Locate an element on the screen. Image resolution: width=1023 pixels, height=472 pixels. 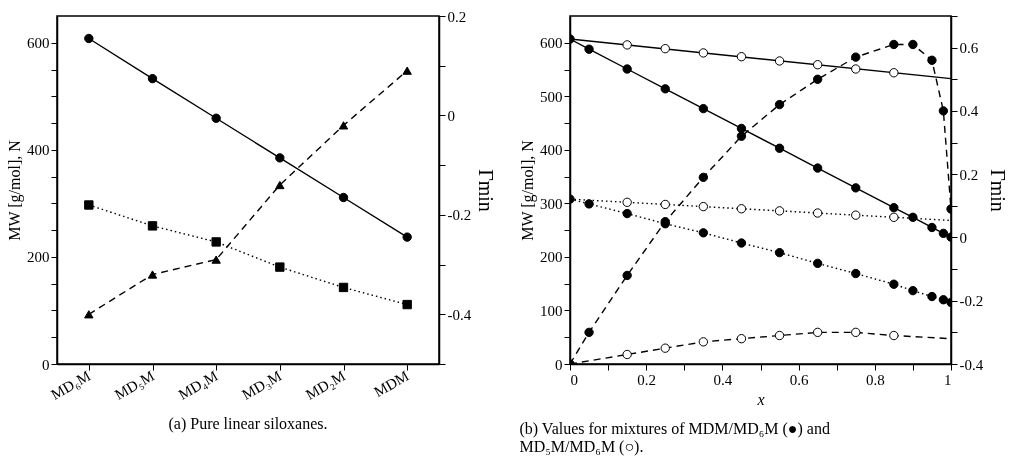
x-tick-label: 0.6 is located at coordinates (799, 379).